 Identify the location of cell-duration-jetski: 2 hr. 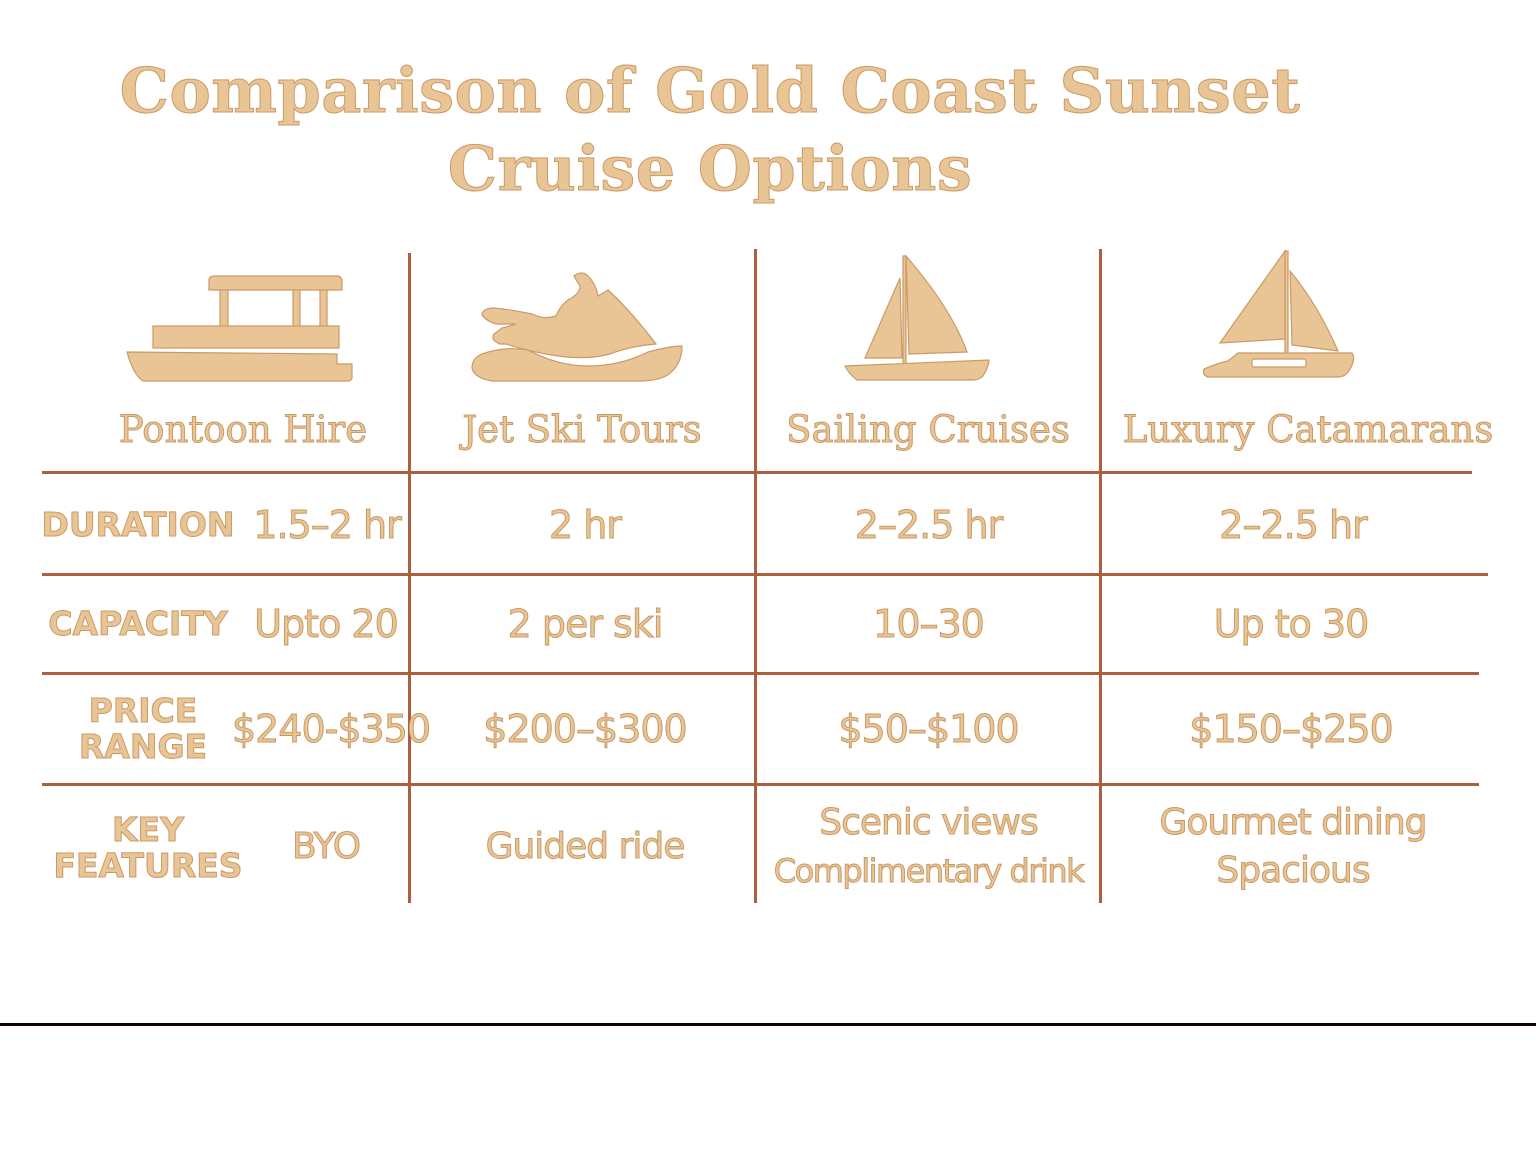
(586, 524).